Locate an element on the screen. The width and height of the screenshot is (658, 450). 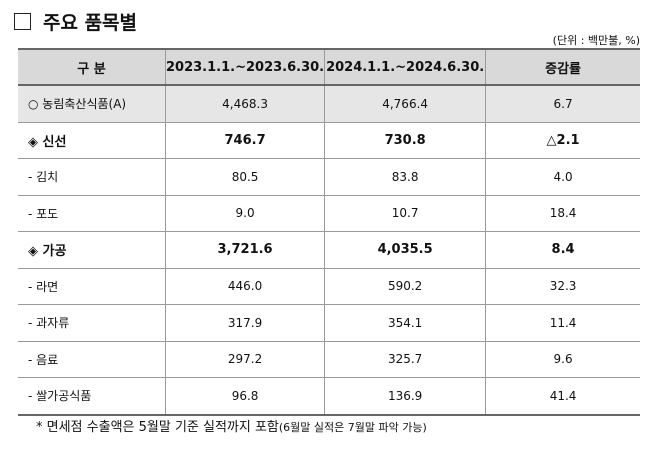
cell: 4,468.3 is located at coordinates (245, 103).